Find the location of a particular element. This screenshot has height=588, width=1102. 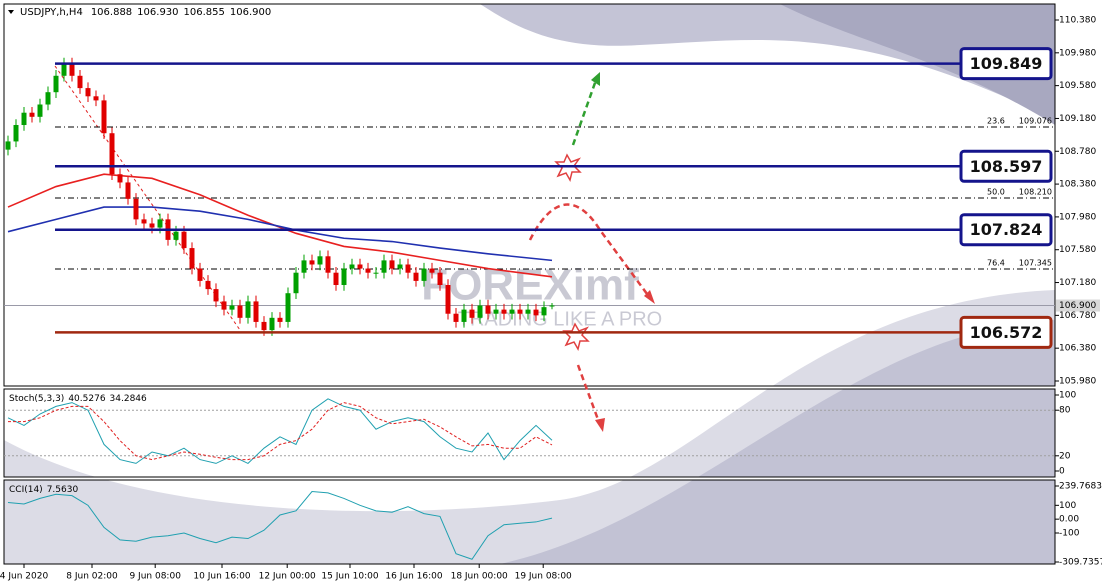

y-tick-label: 107.980 is located at coordinates (1077, 217).